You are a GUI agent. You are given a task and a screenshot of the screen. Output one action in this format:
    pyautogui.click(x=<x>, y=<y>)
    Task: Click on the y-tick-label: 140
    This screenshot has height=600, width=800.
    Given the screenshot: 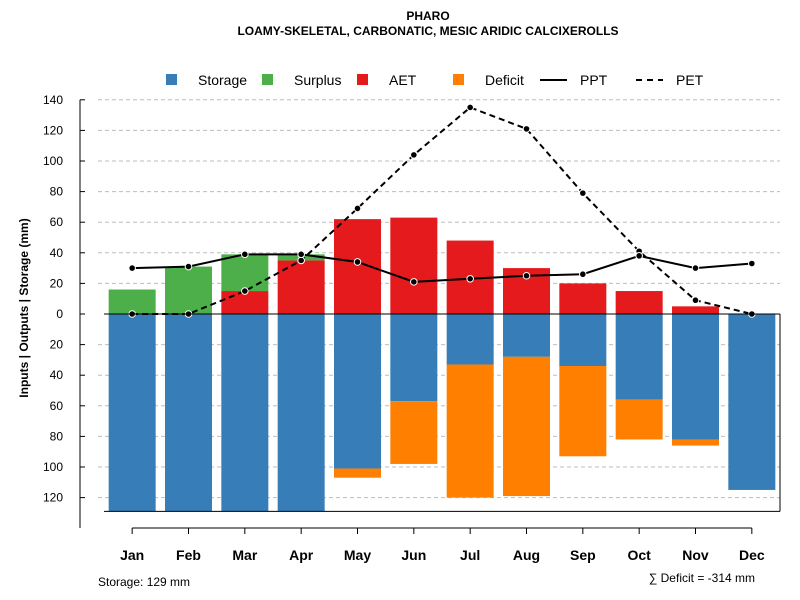 What is the action you would take?
    pyautogui.click(x=53, y=100)
    